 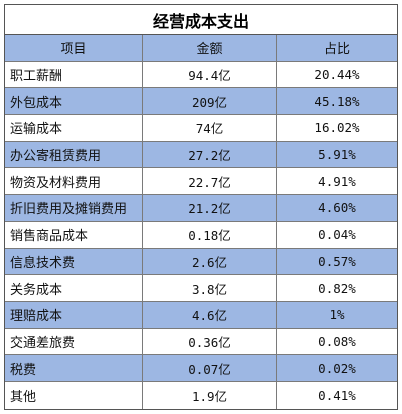 I want to click on table-row: 销售商品成本 0.18亿 0.04%, so click(x=201, y=235).